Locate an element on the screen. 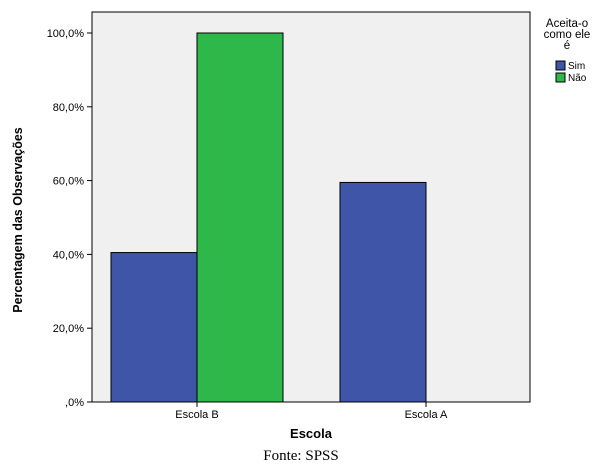 Image resolution: width=603 pixels, height=466 pixels. legend-label: Não is located at coordinates (577, 78).